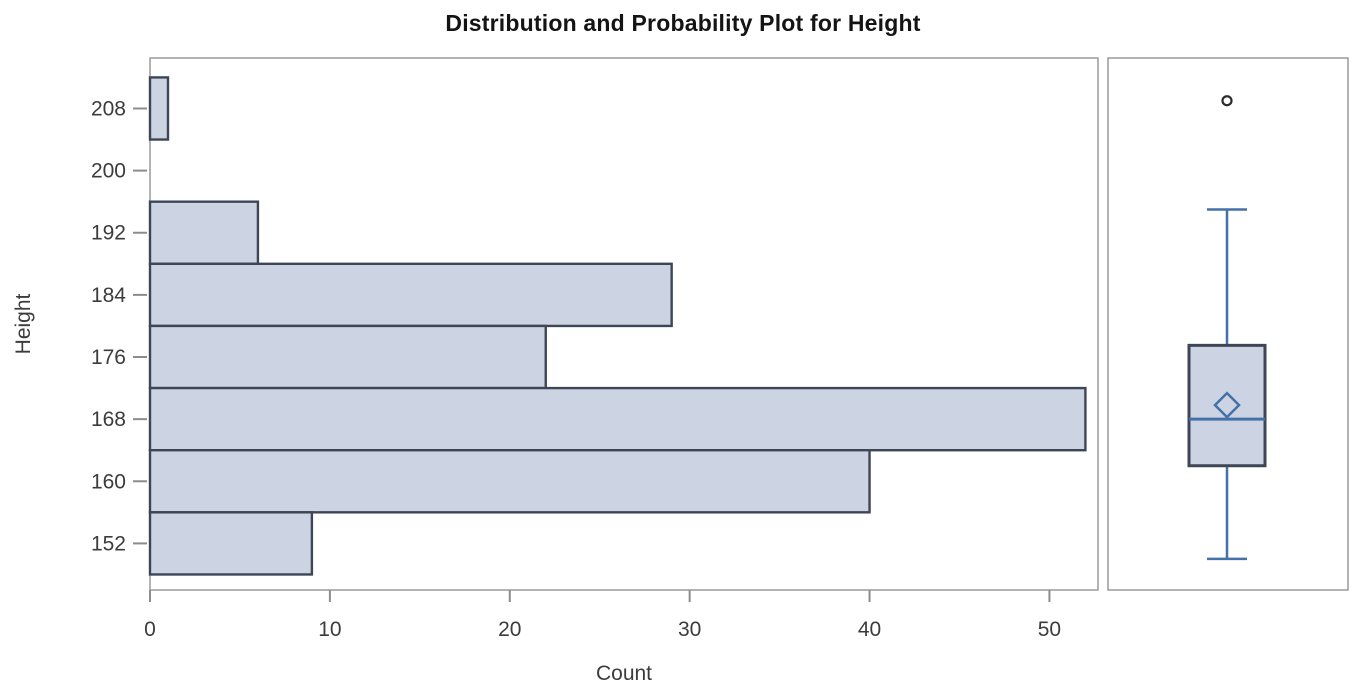  What do you see at coordinates (108, 171) in the screenshot?
I see `y-tick-label: 200` at bounding box center [108, 171].